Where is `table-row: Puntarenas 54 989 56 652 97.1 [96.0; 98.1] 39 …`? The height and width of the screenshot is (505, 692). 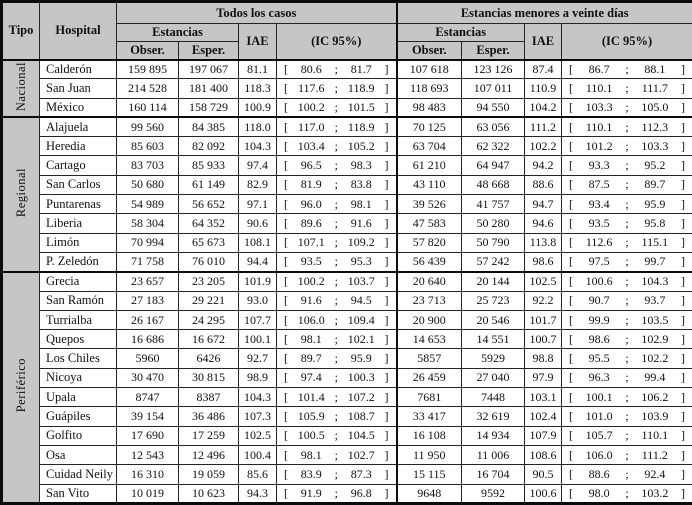 table-row: Puntarenas 54 989 56 652 97.1 [96.0; 98.1] 39 … is located at coordinates (347, 204).